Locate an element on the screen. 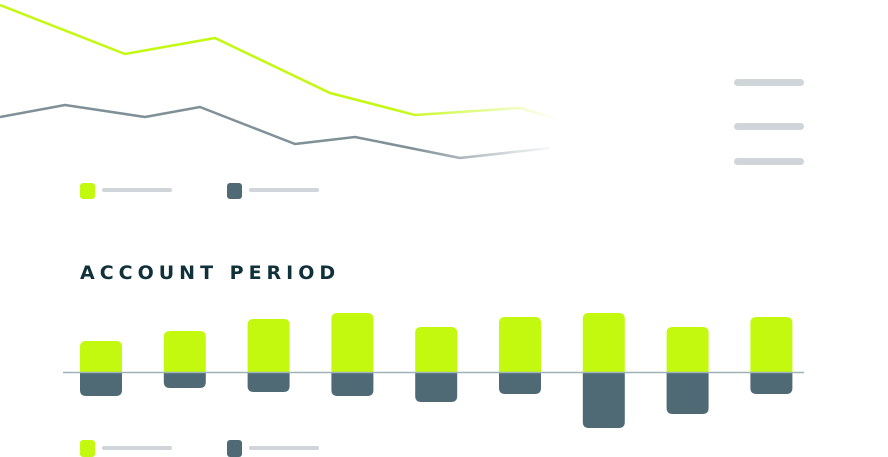  line-legend is located at coordinates (199, 191).